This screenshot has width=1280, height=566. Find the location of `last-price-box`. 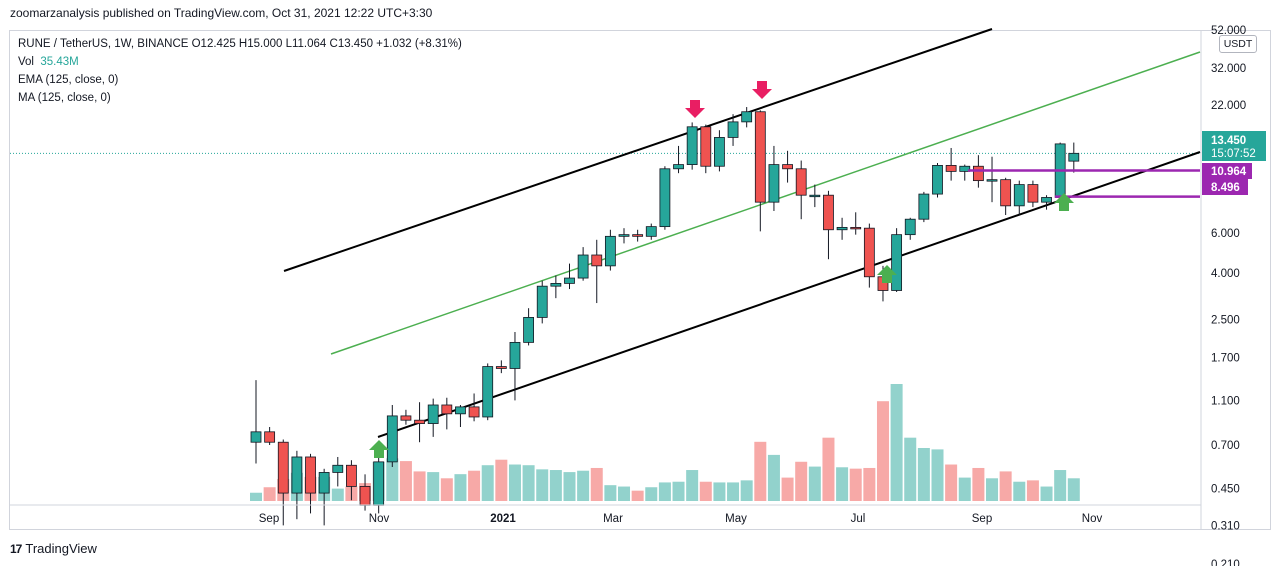

last-price-box is located at coordinates (1234, 146).